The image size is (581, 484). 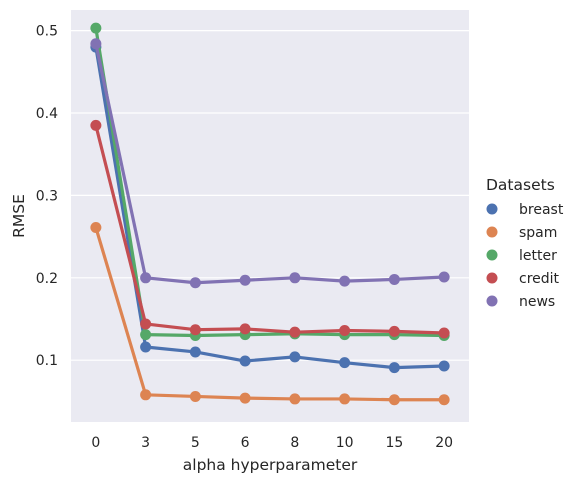 I want to click on y-tick-label: 0.2, so click(x=47, y=279).